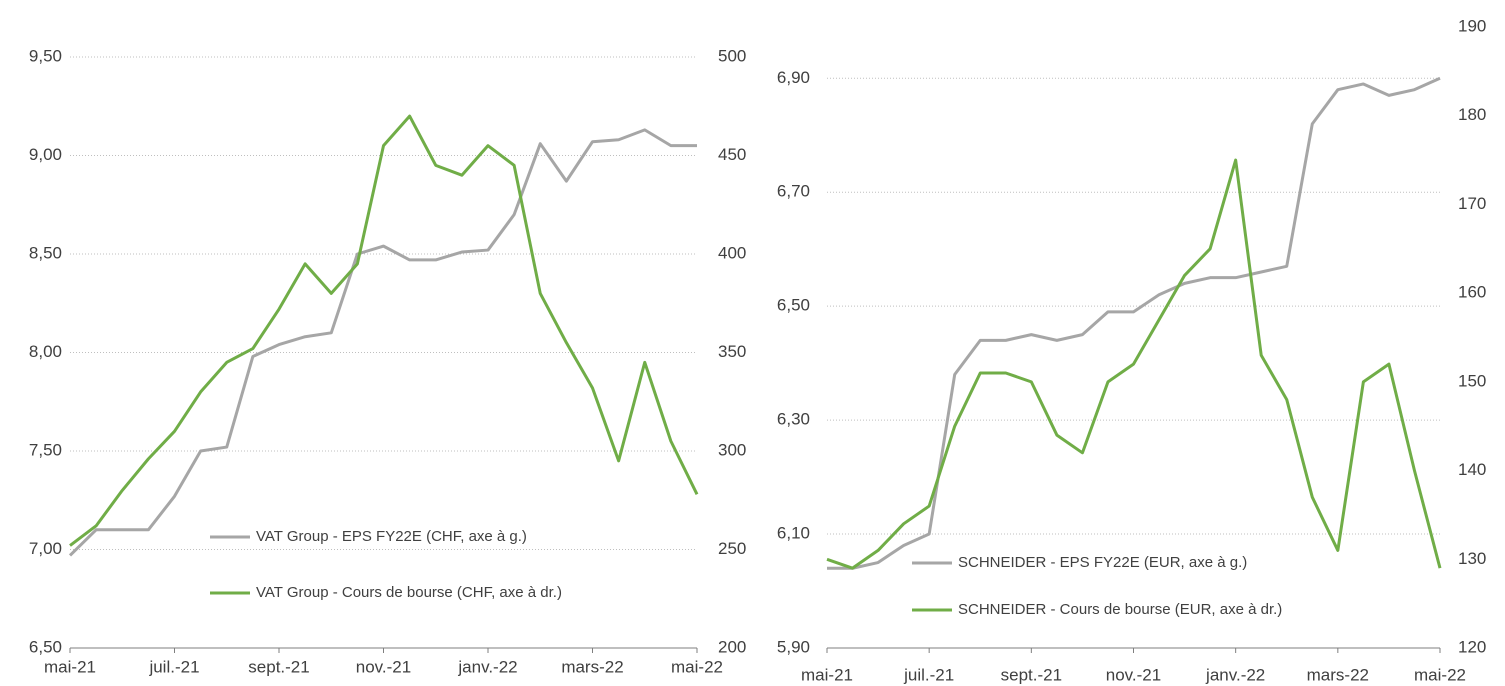  What do you see at coordinates (45, 548) in the screenshot?
I see `y-tick-label: 7,00` at bounding box center [45, 548].